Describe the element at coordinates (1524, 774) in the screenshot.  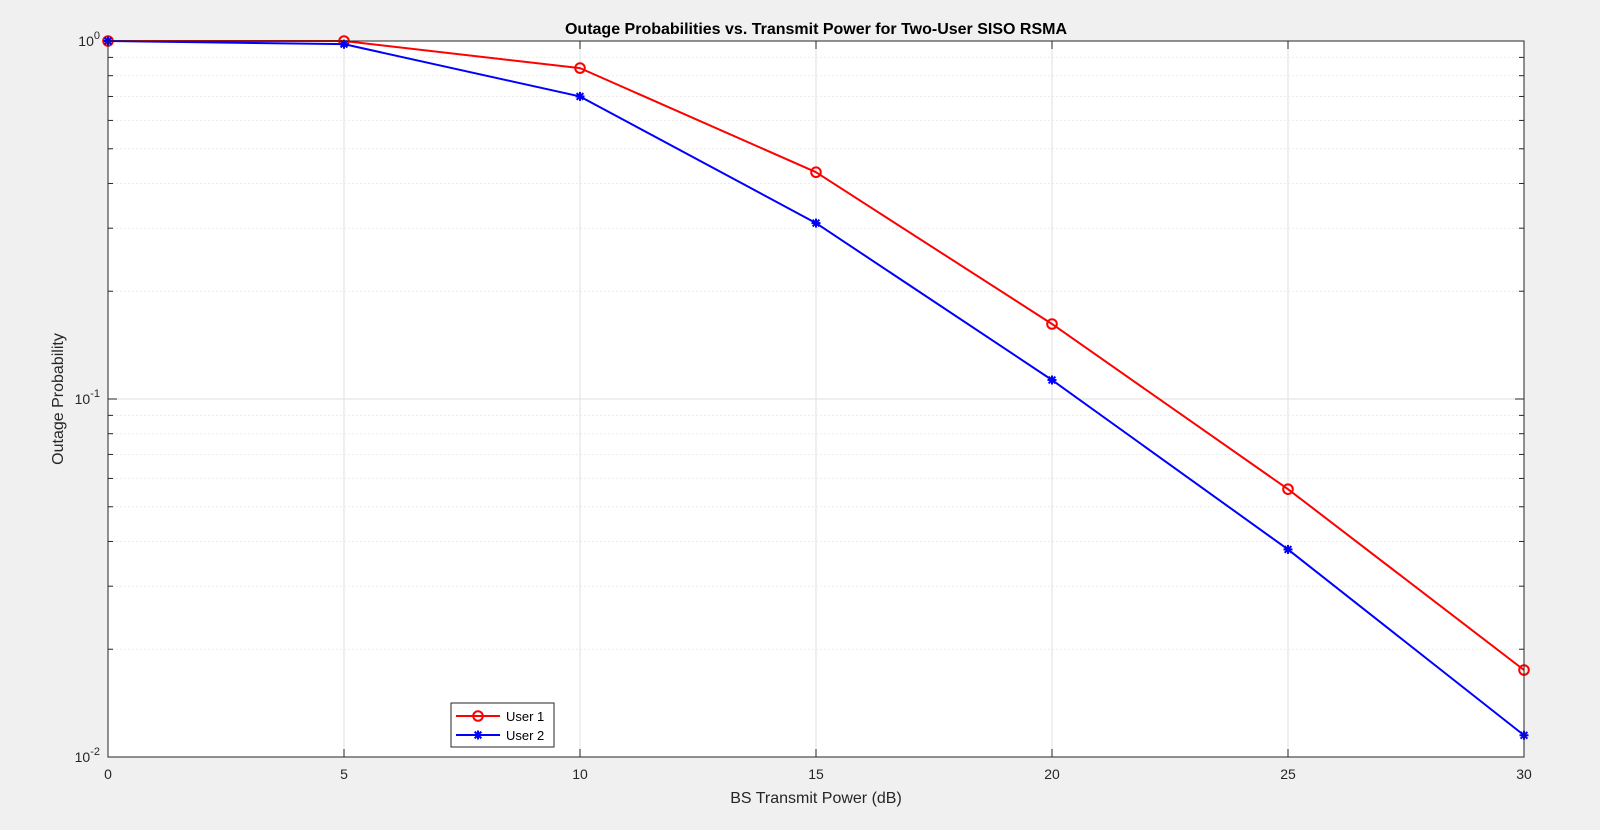
I see `x-tick-label: 30` at that location.